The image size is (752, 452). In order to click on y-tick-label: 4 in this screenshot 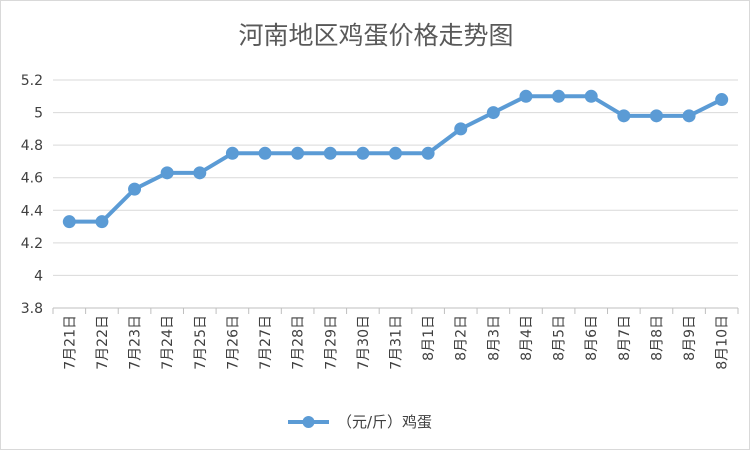, I will do `click(38, 276)`.